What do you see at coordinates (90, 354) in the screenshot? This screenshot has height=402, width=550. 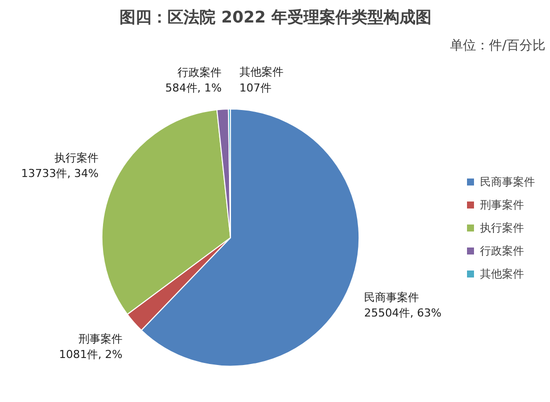 I see `data-label: 1081件, 2%` at bounding box center [90, 354].